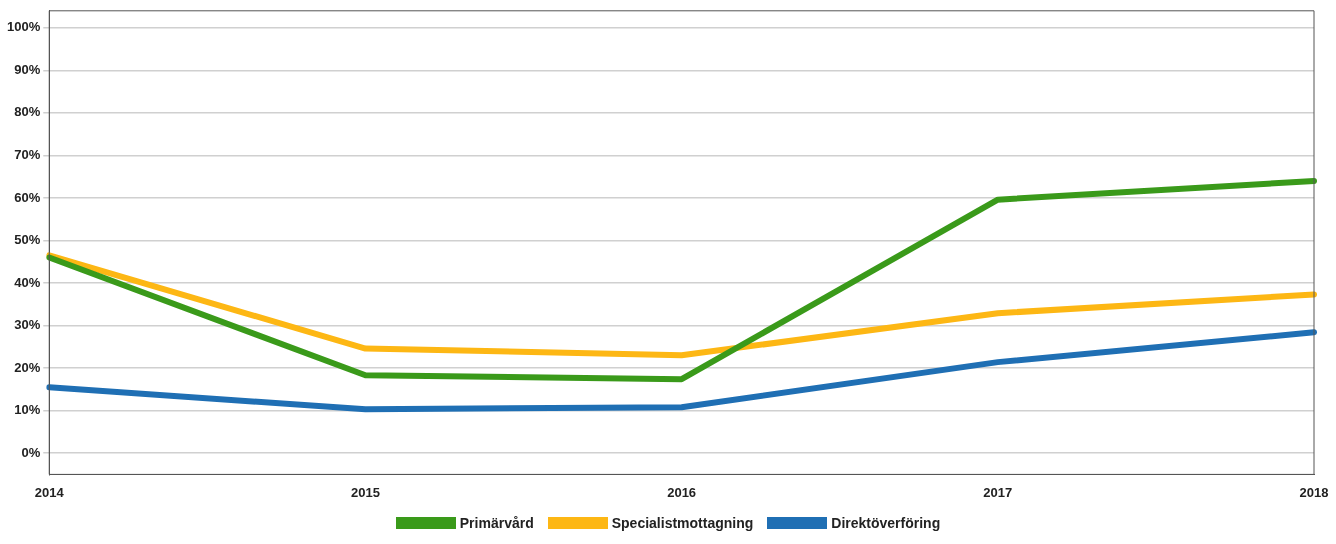 The height and width of the screenshot is (544, 1336). What do you see at coordinates (31, 452) in the screenshot?
I see `y-tick-label: 0%` at bounding box center [31, 452].